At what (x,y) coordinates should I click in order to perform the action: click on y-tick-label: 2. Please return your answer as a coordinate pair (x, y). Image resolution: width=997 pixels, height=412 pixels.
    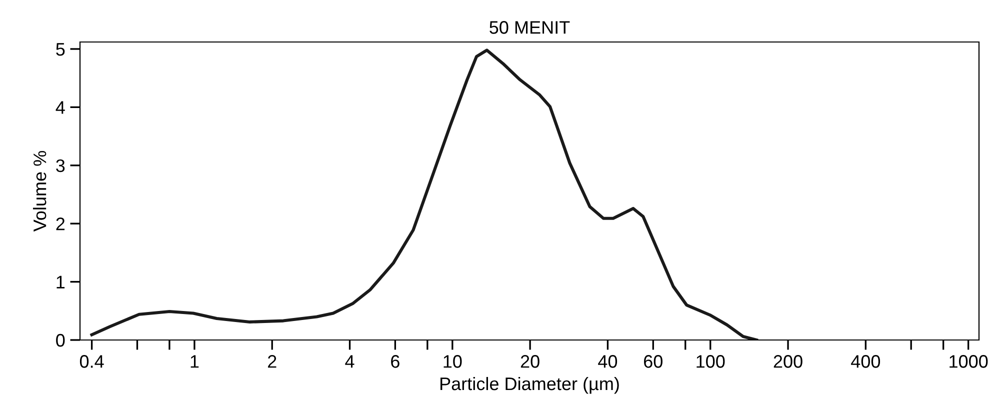
    Looking at the image, I should click on (60, 224).